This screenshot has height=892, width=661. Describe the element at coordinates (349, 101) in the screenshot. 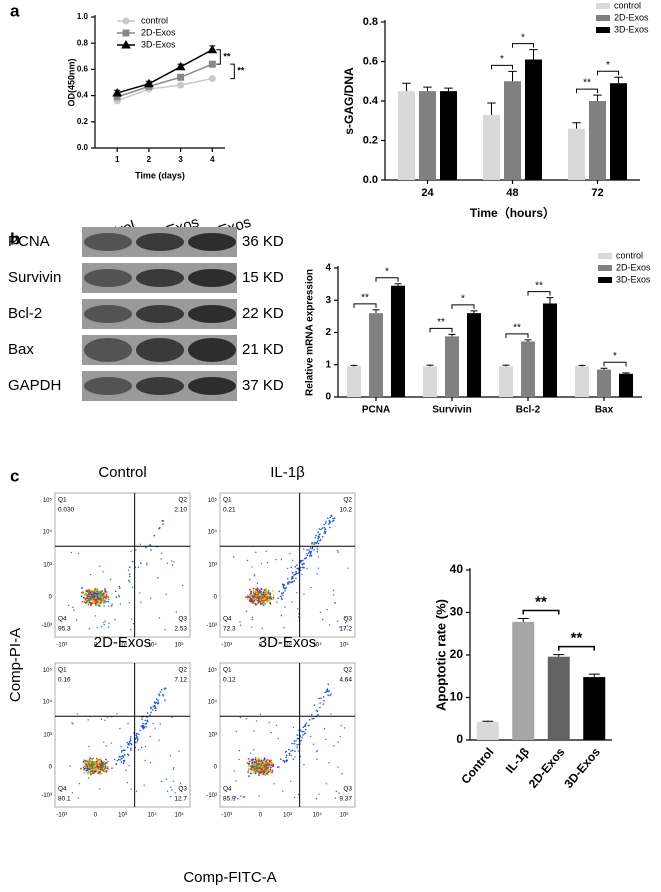

I see `y-axis-label: s-GAG/DNA` at that location.